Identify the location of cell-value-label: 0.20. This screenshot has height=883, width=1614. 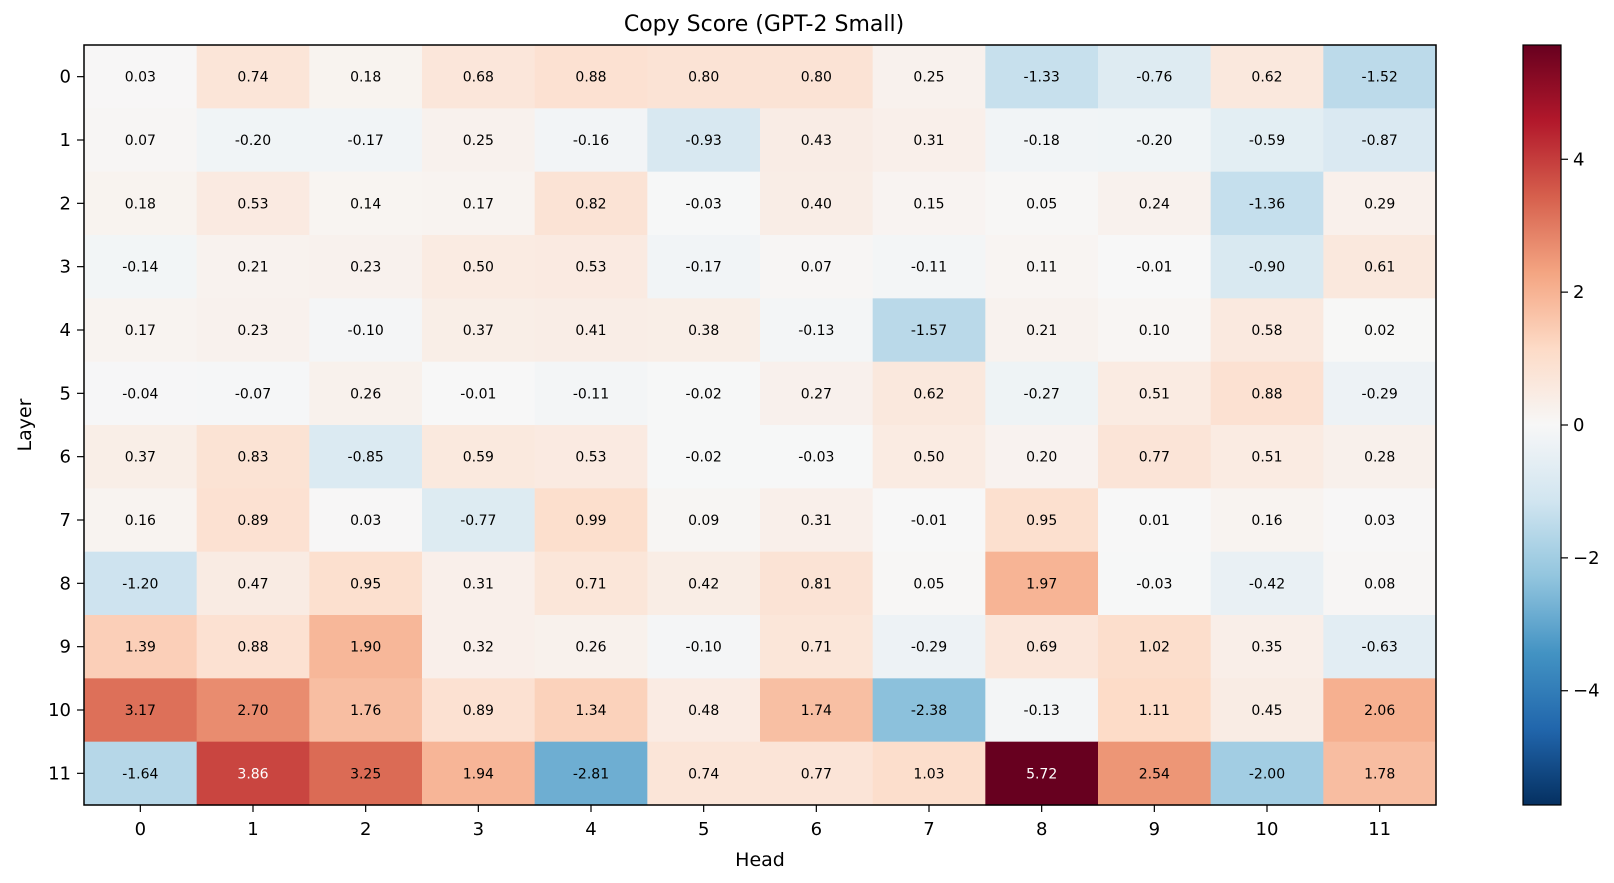
(1041, 458).